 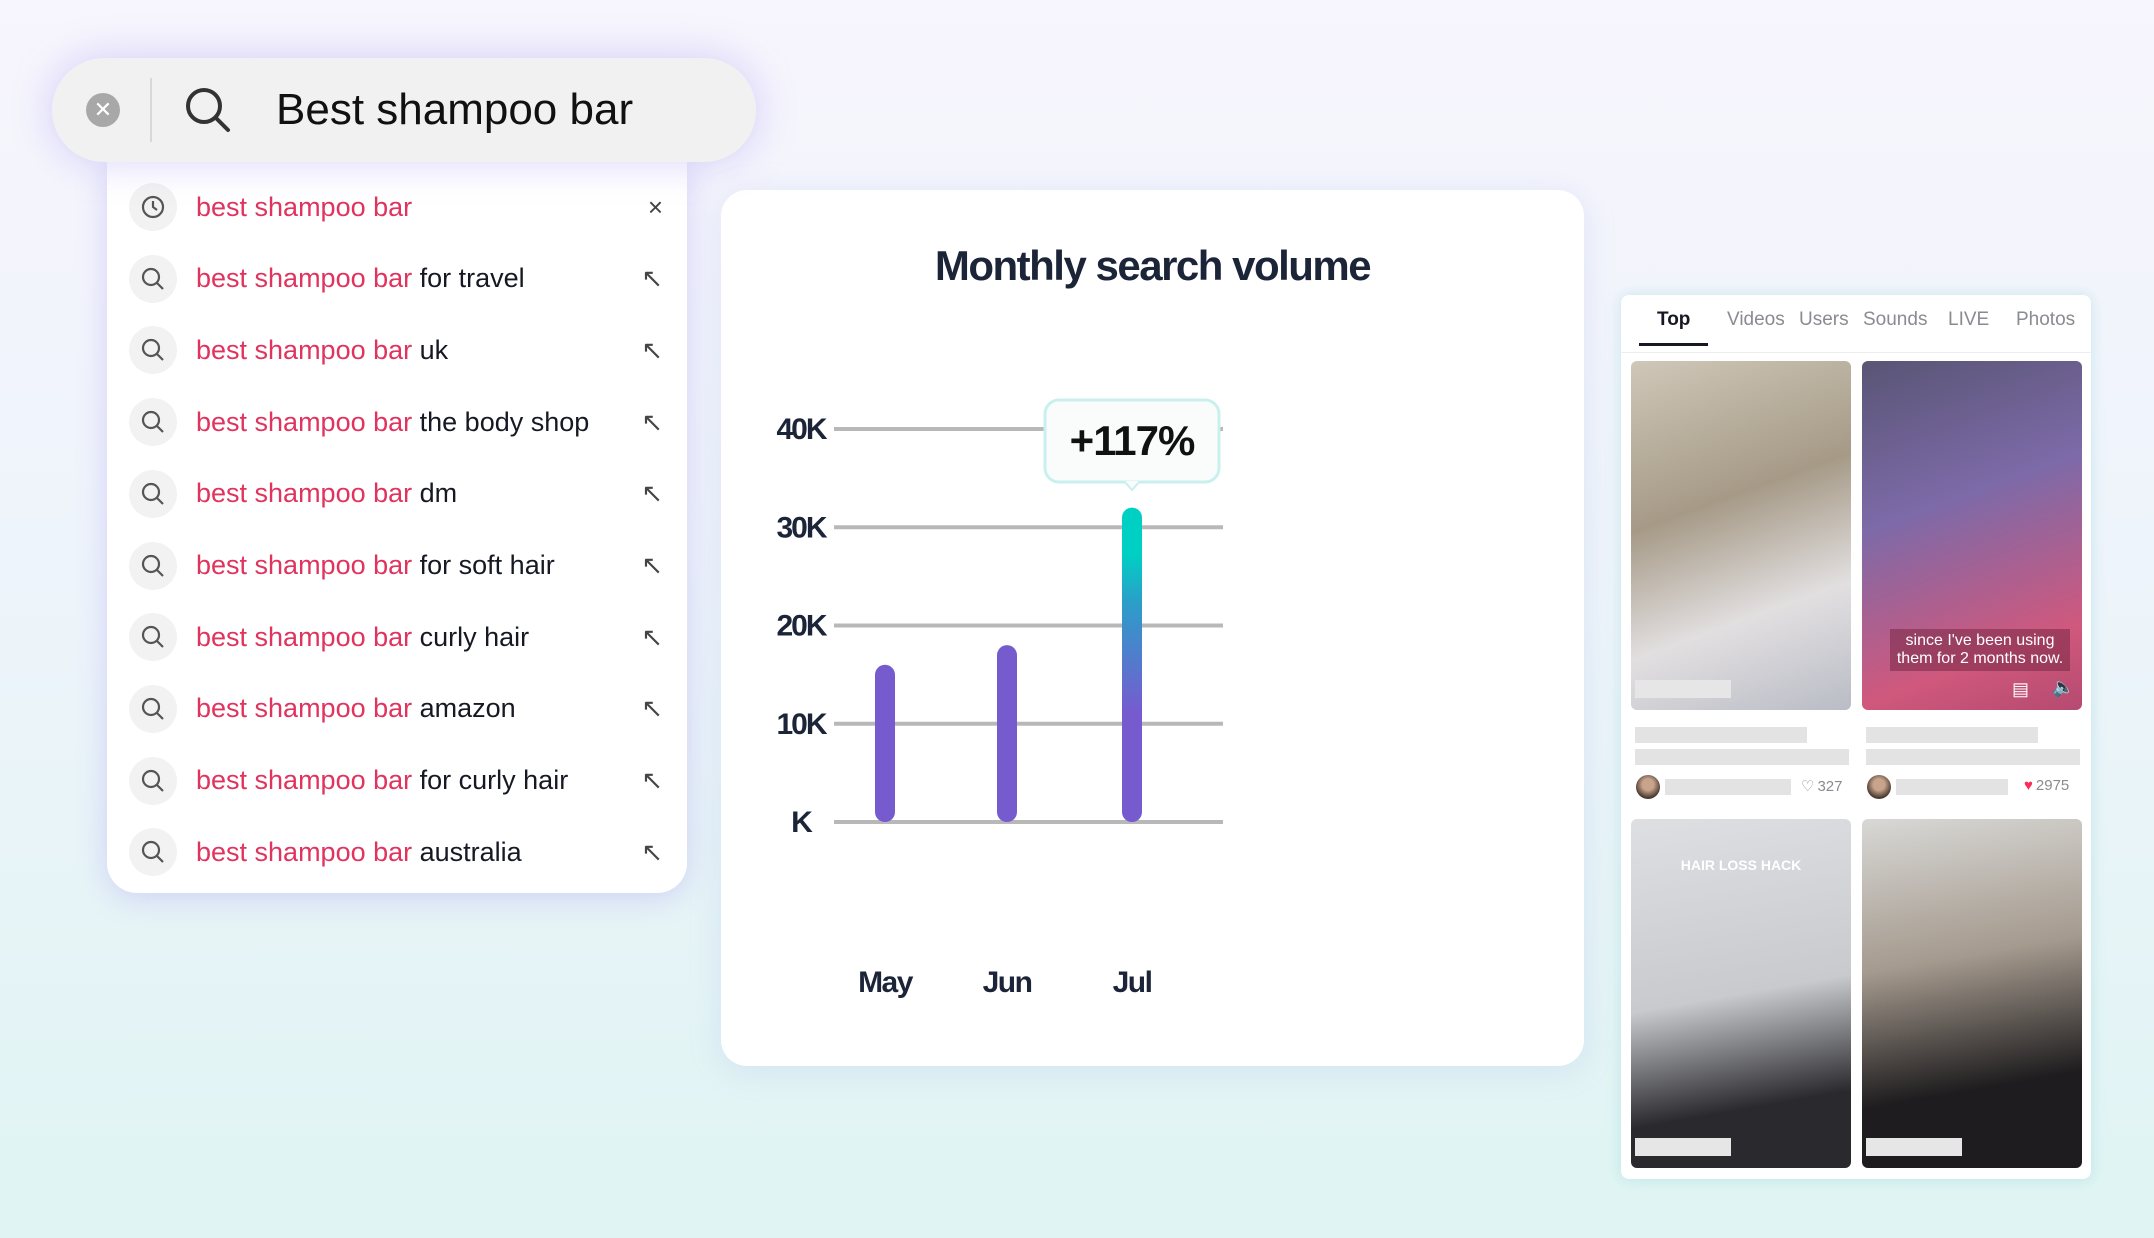 What do you see at coordinates (655, 206) in the screenshot?
I see `remove-icon: ×` at bounding box center [655, 206].